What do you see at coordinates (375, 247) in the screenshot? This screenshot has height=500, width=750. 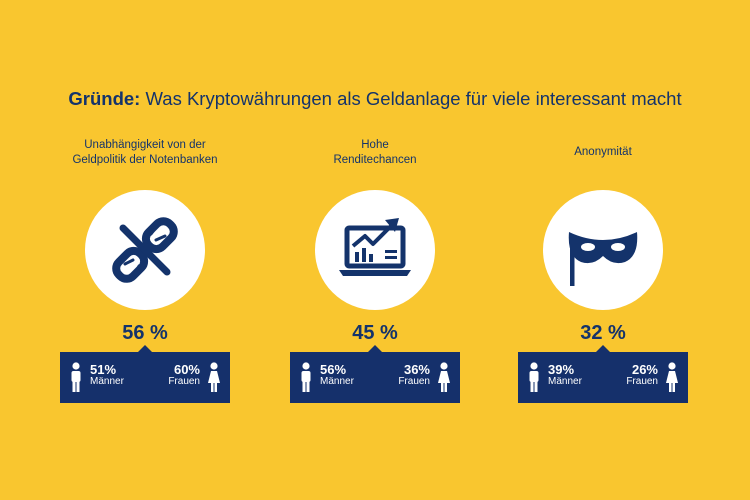 I see `laptop-chart-icon` at bounding box center [375, 247].